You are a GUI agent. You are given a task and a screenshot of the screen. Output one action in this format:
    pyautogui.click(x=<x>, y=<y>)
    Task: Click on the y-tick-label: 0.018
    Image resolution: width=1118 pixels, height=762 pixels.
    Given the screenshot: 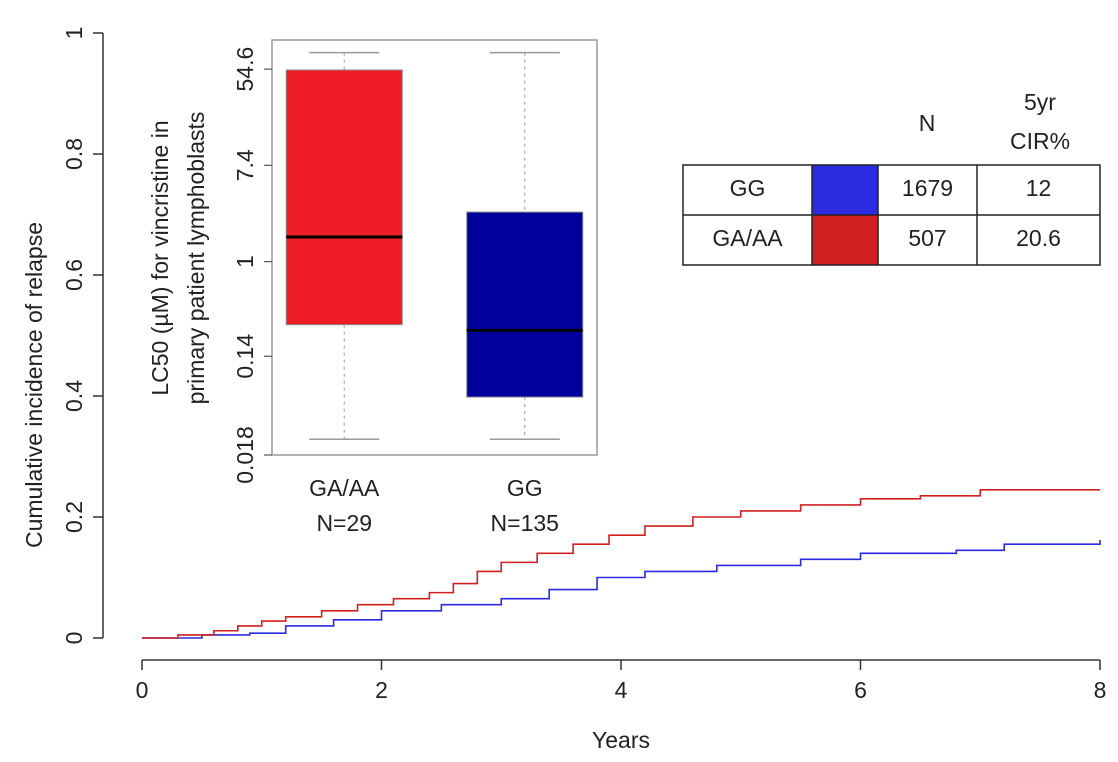 What is the action you would take?
    pyautogui.click(x=245, y=455)
    